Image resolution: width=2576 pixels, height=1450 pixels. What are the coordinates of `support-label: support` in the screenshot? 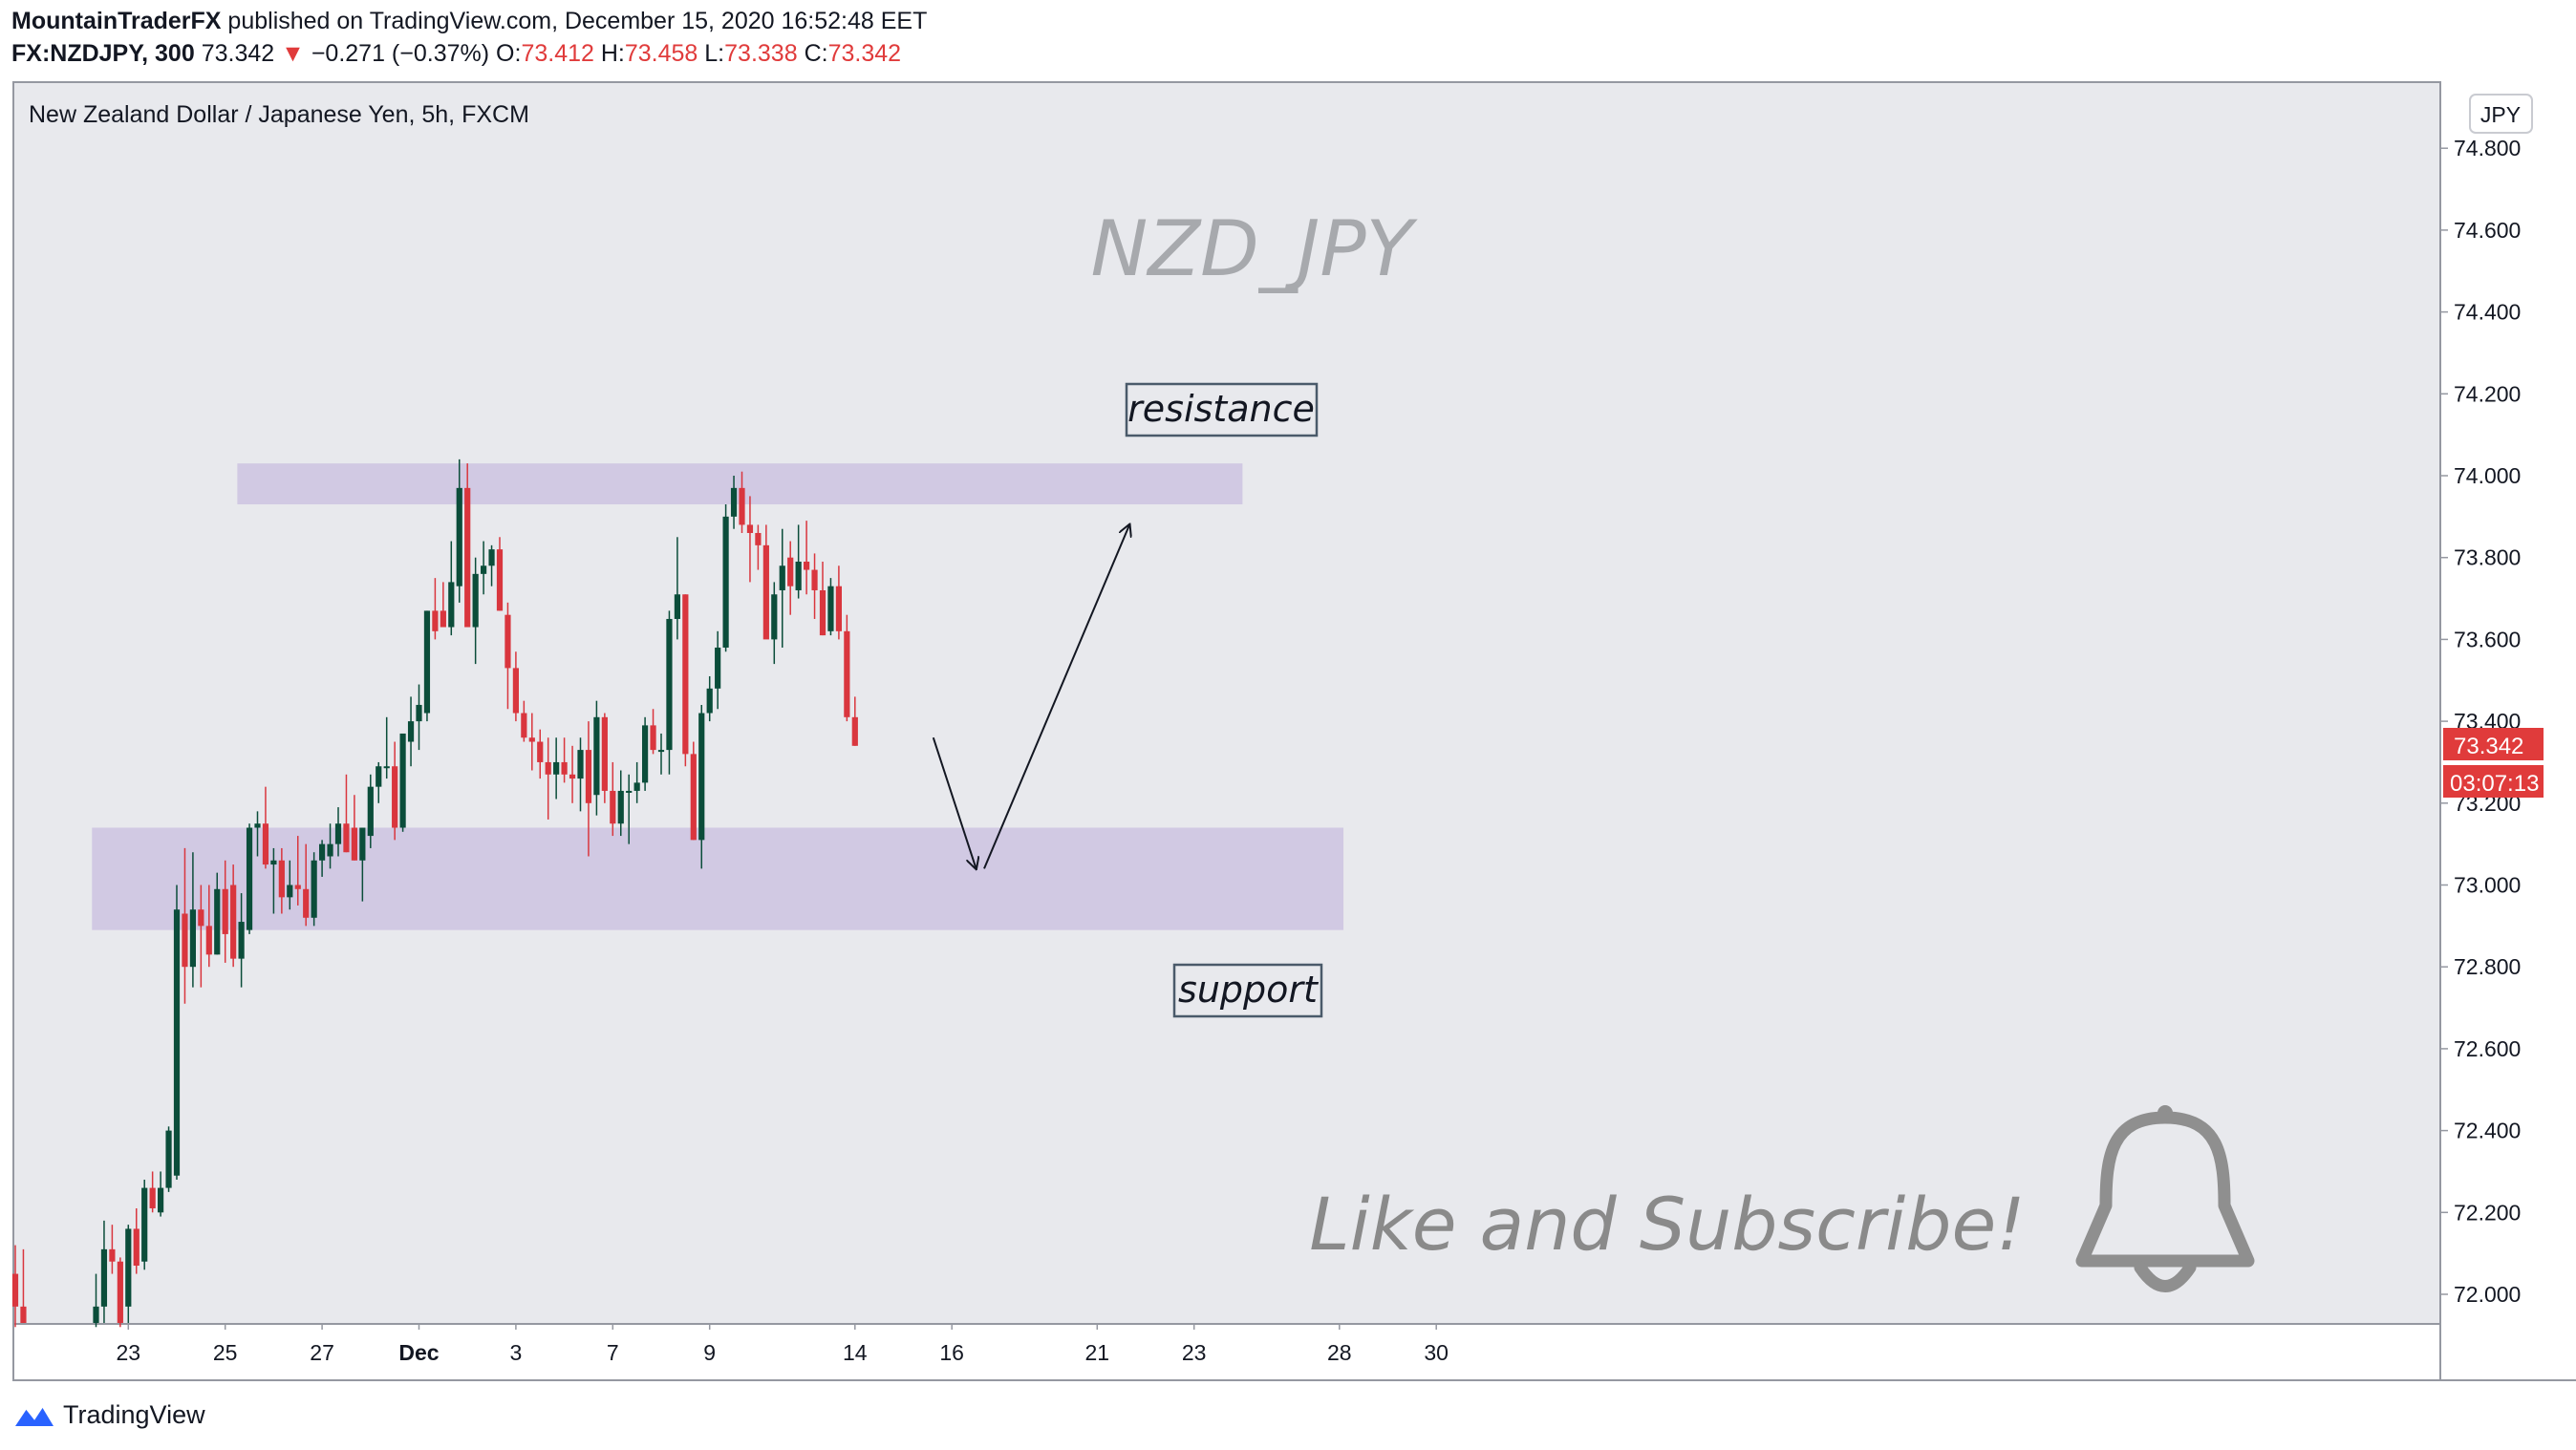 It's located at (1247, 990).